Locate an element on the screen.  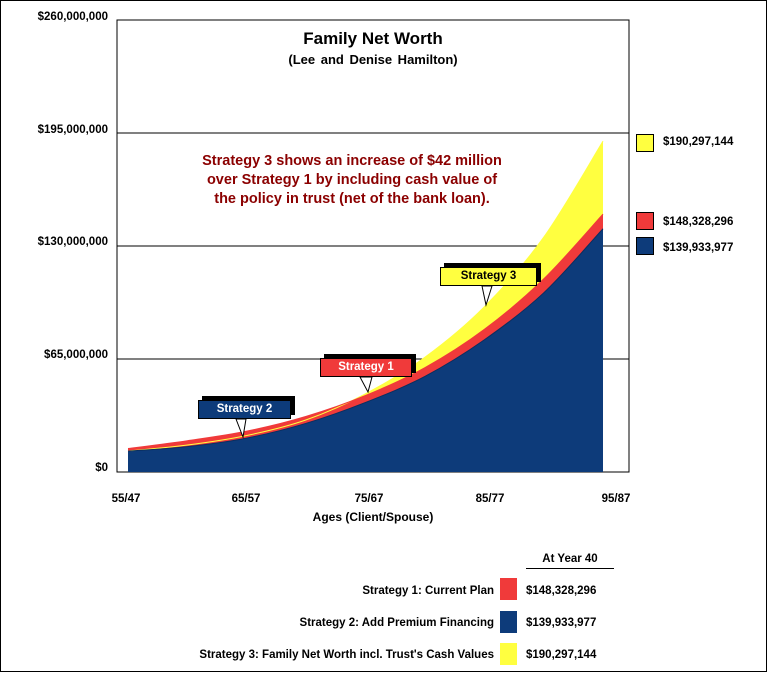
callout-strategy-2: Strategy 2 is located at coordinates (244, 409).